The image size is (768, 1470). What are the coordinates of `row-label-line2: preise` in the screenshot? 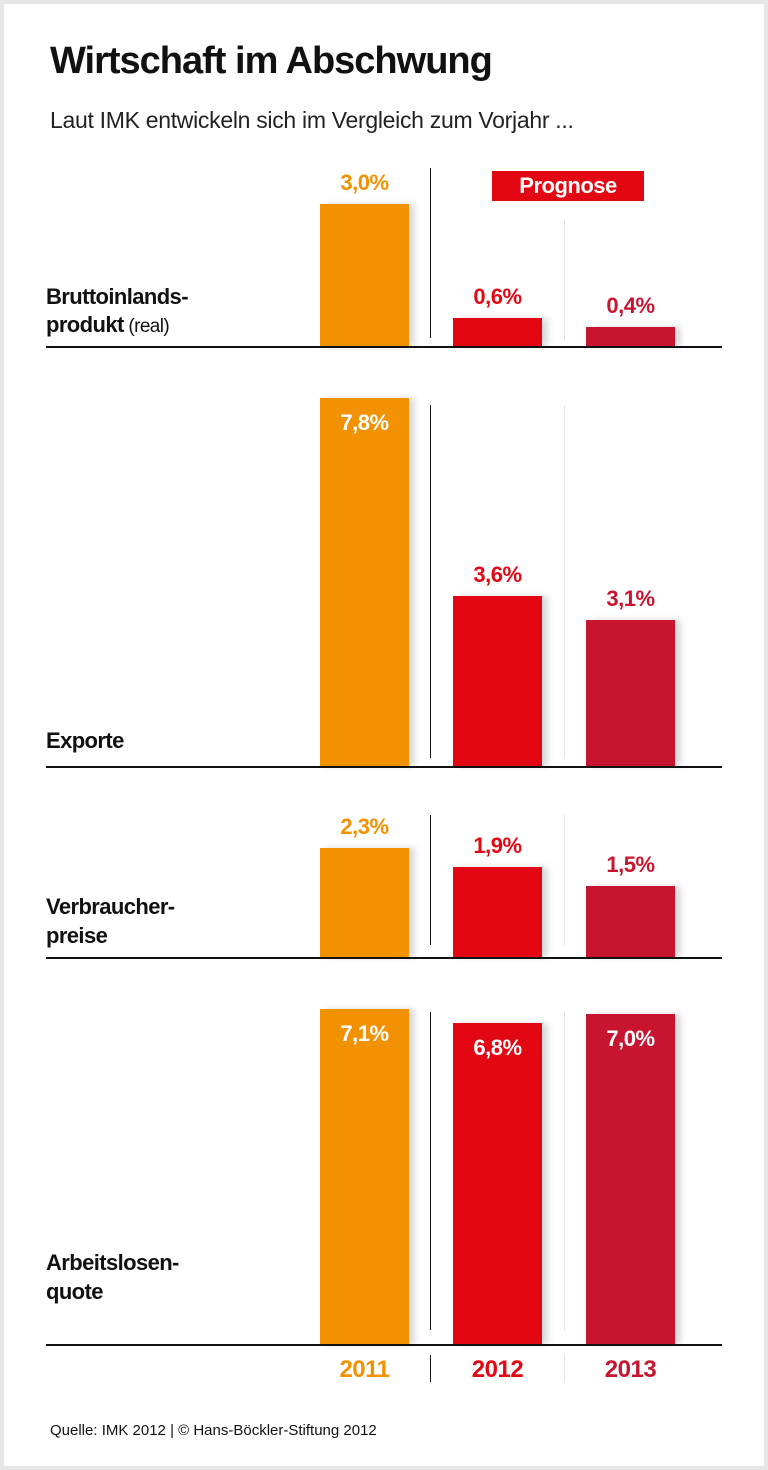 It's located at (77, 936).